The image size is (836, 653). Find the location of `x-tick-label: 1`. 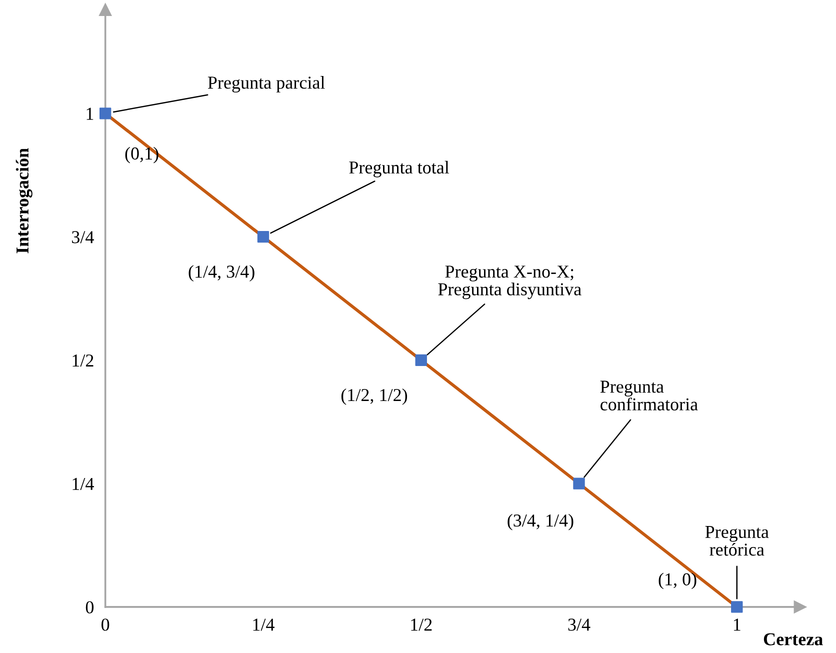

x-tick-label: 1 is located at coordinates (737, 624).